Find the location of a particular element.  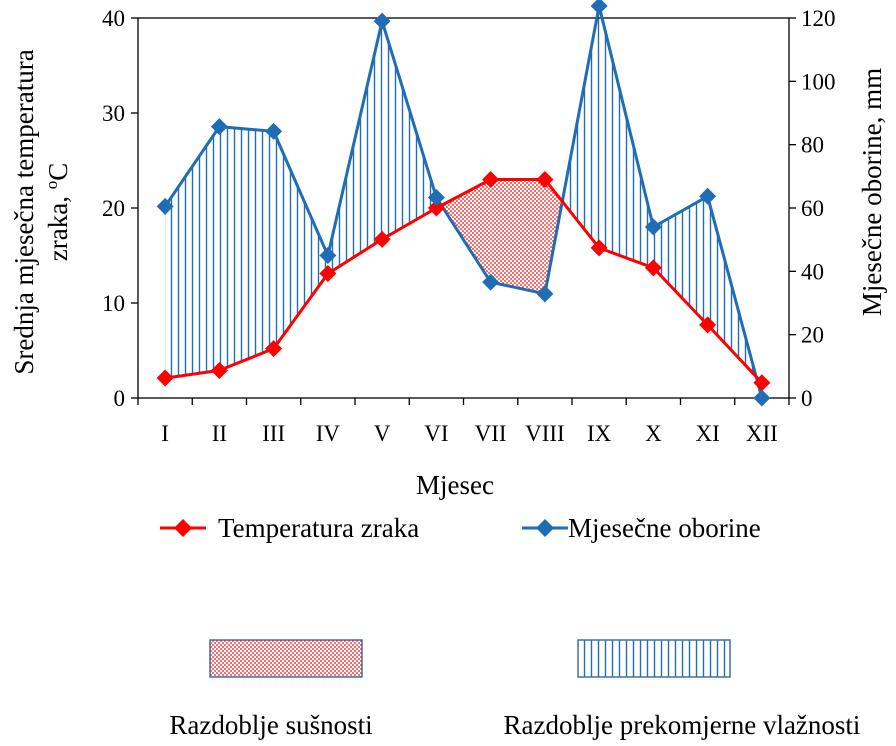

x-axis-title: Mjesec is located at coordinates (455, 485).